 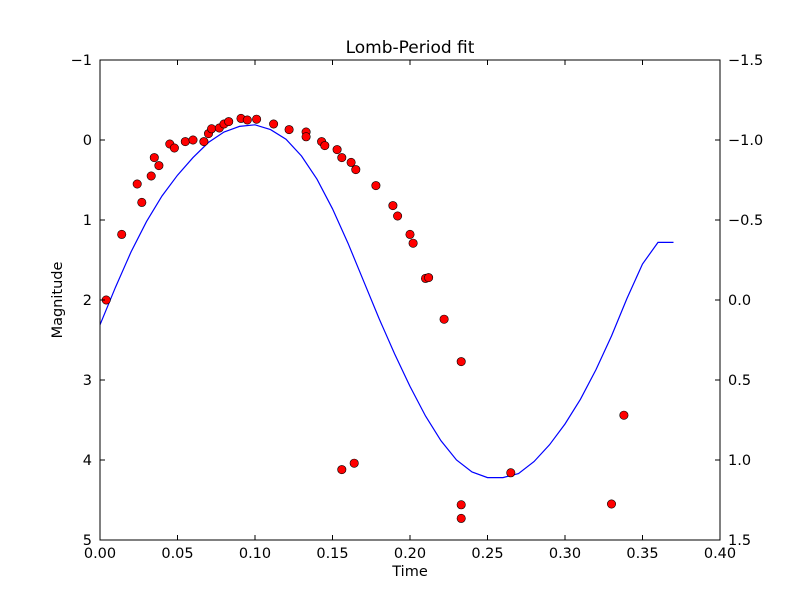 I want to click on x-tick-label: 0.00, so click(x=100, y=554).